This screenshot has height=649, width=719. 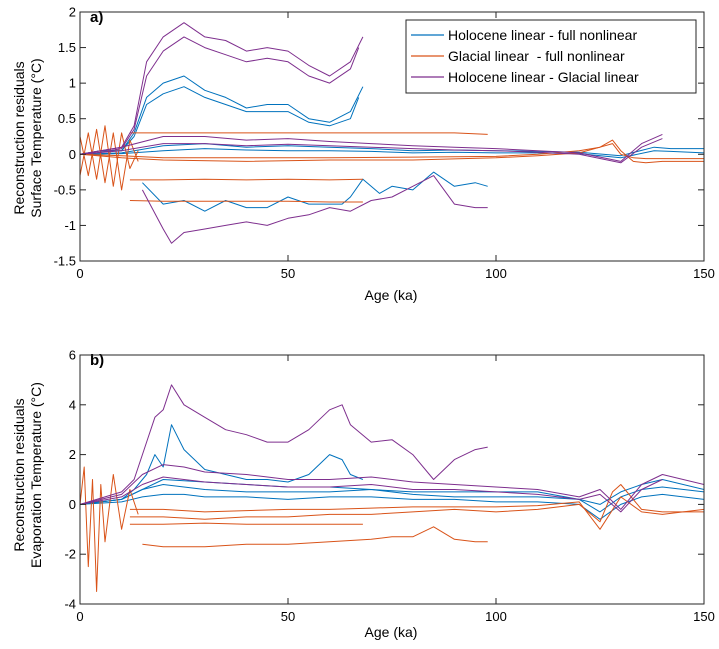 I want to click on y-tick-label: 4, so click(x=72, y=404).